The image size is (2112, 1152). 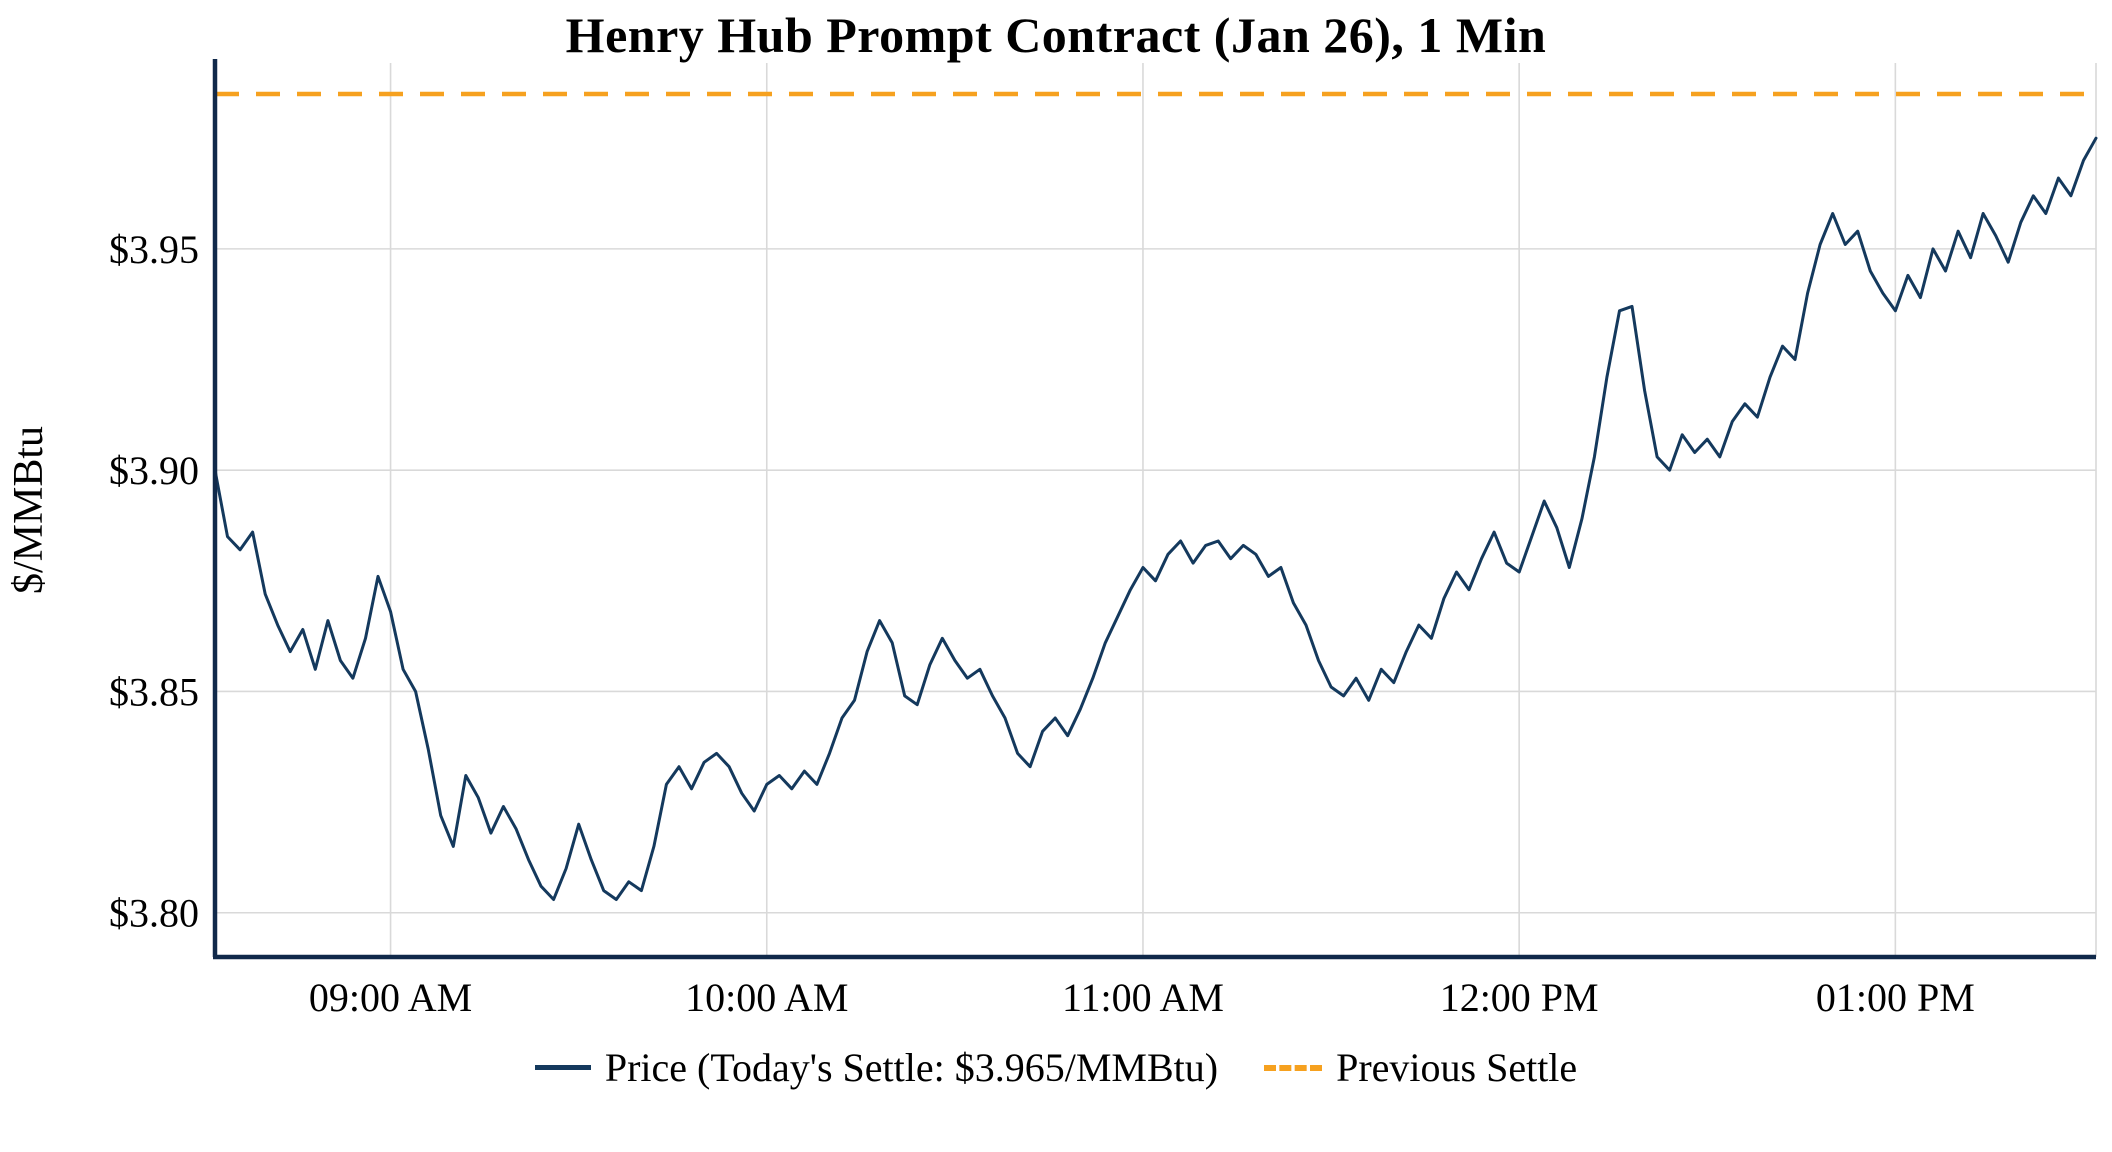 I want to click on legend-item-price: Price (Today's Settle: $3.965/MMBtu), so click(x=876, y=1067).